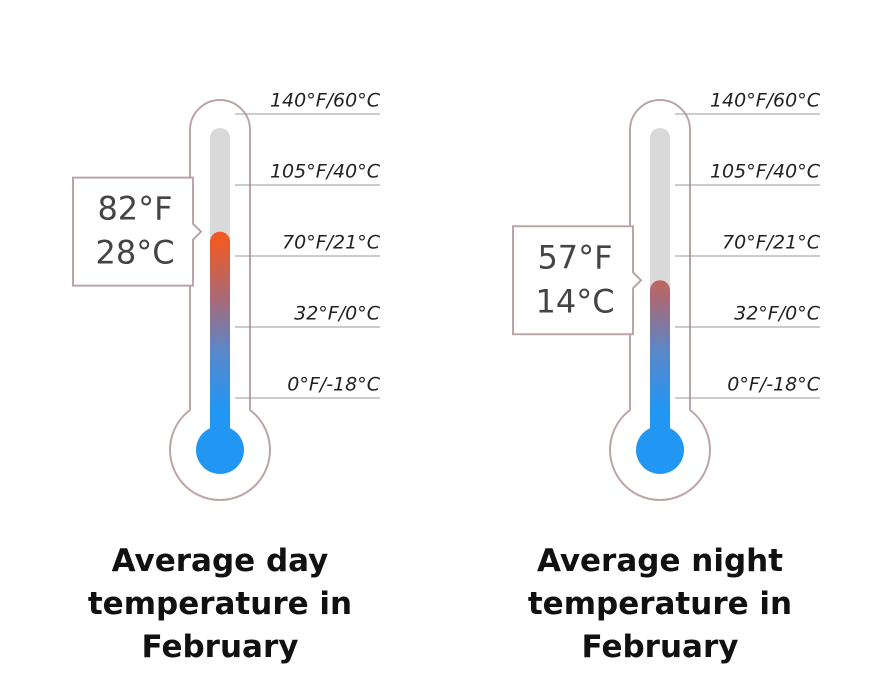  I want to click on value-label: 14°C, so click(574, 301).